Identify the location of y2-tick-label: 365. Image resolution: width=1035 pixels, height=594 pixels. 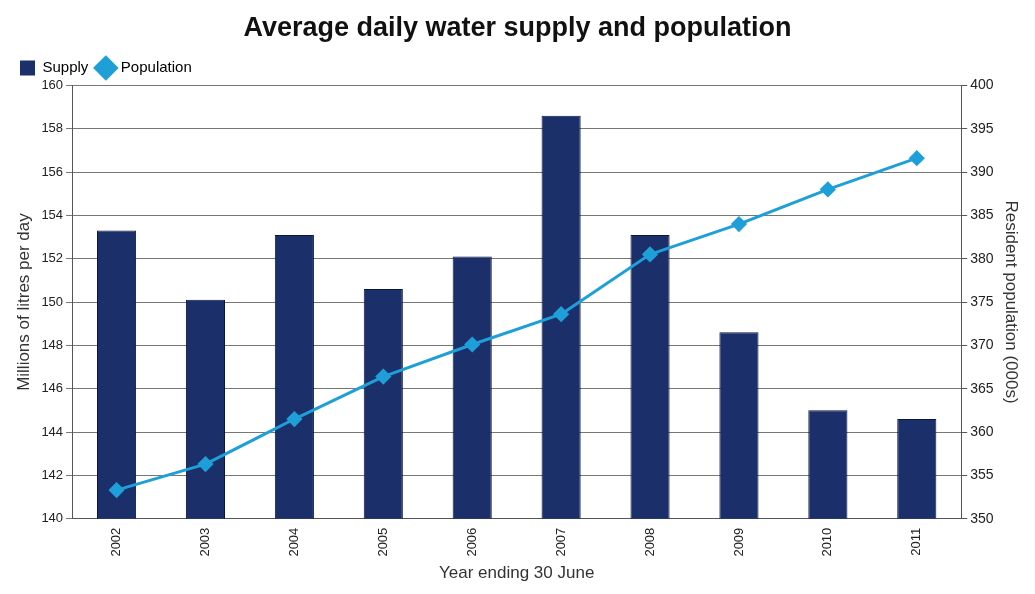
(982, 387).